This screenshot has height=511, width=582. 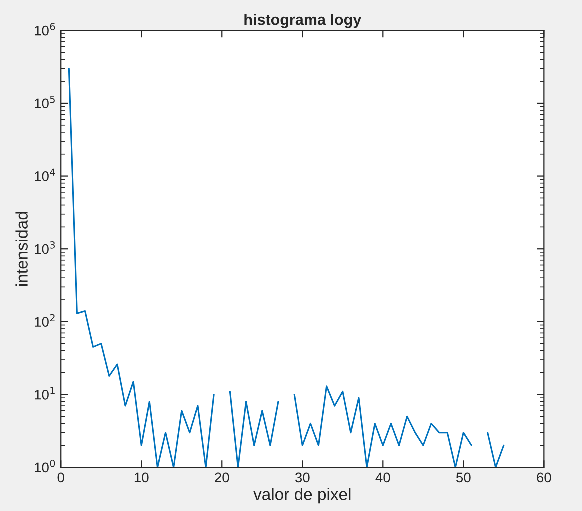 What do you see at coordinates (141, 477) in the screenshot?
I see `x-tick-label: 10` at bounding box center [141, 477].